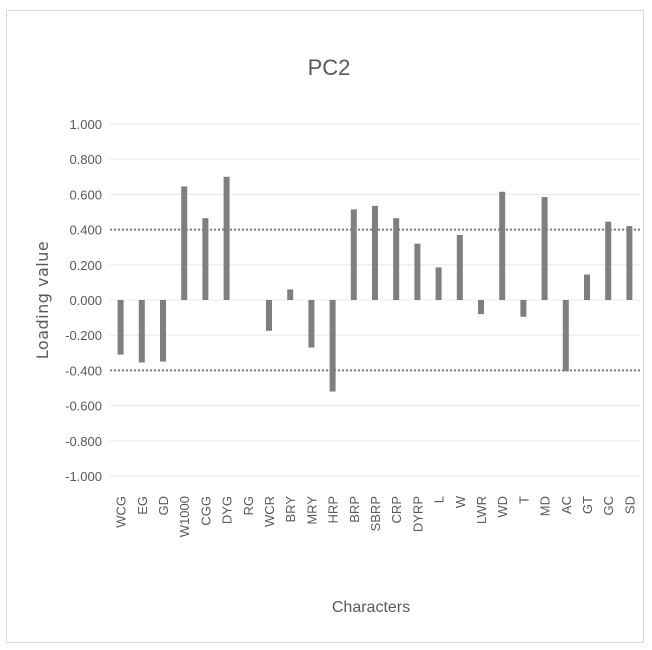 This screenshot has height=650, width=652. What do you see at coordinates (375, 513) in the screenshot?
I see `x-tick-label: SBRP` at bounding box center [375, 513].